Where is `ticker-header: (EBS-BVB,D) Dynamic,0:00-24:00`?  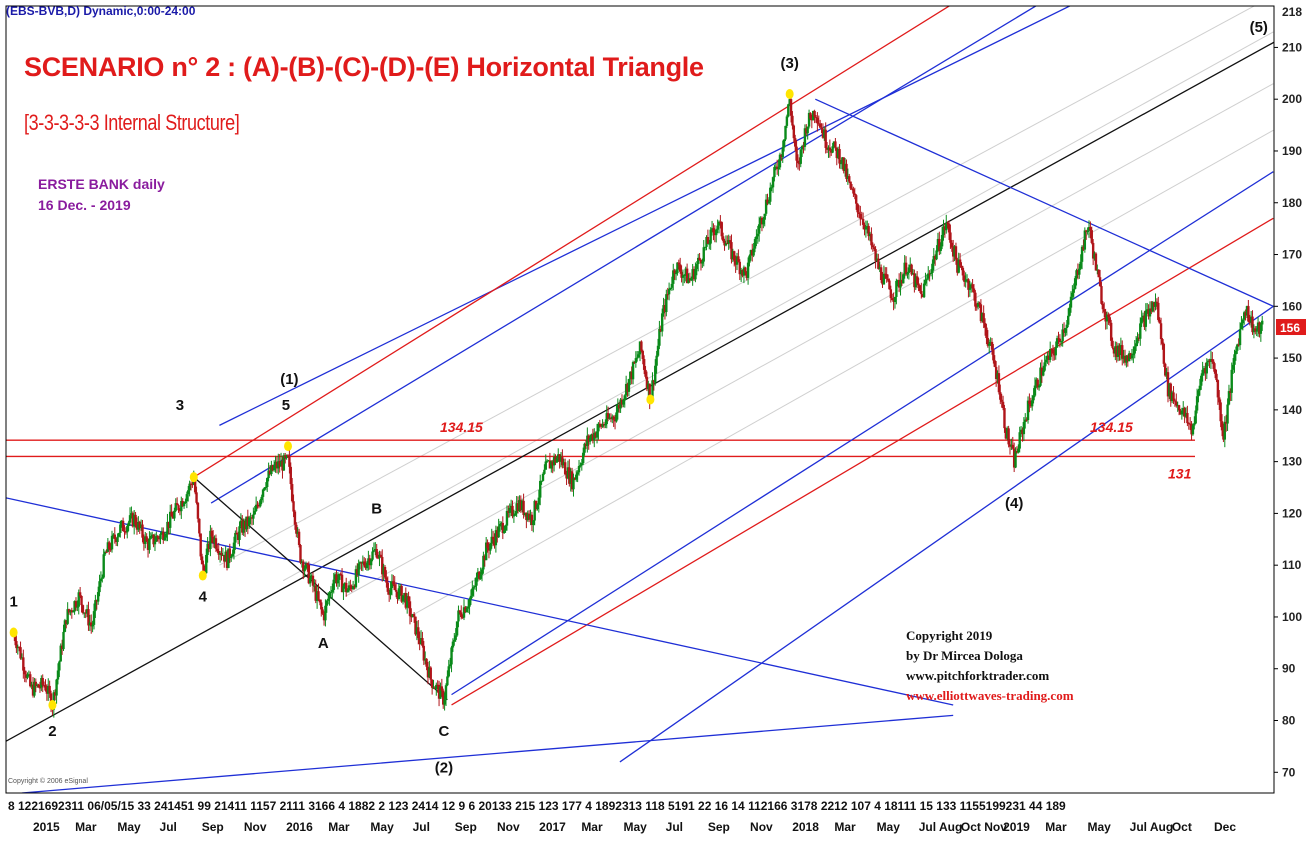 ticker-header: (EBS-BVB,D) Dynamic,0:00-24:00 is located at coordinates (101, 11).